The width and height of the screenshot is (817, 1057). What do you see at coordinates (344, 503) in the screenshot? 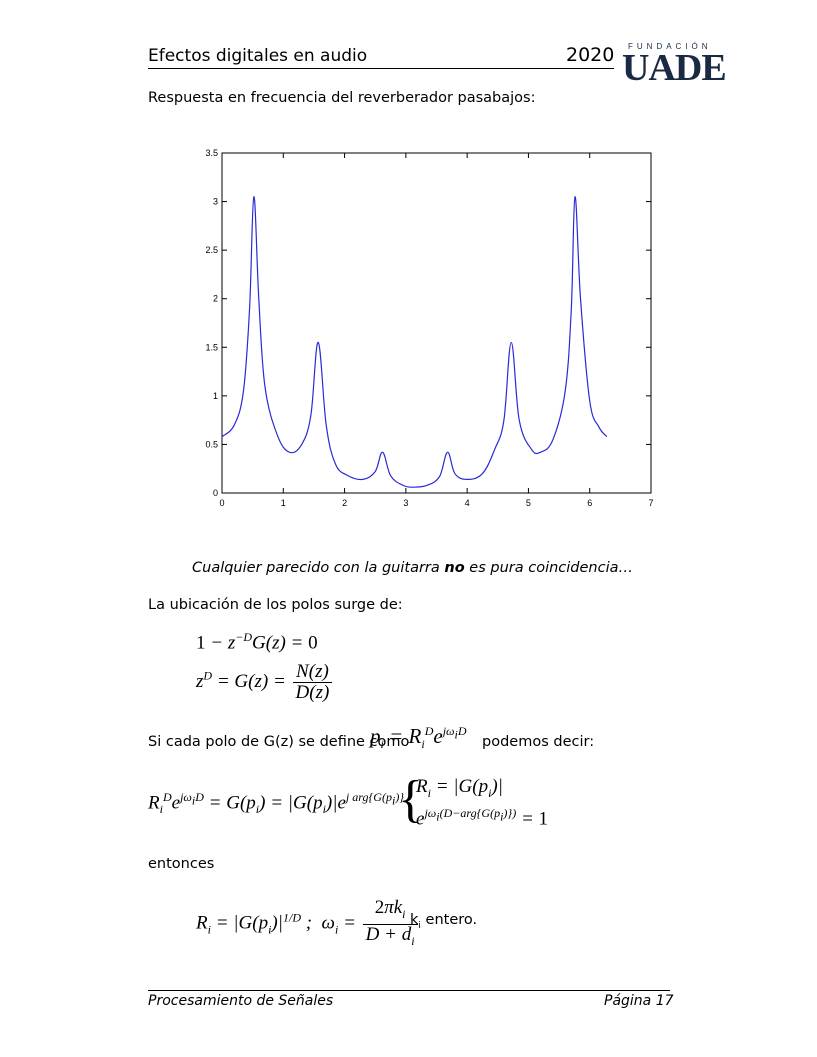
I see `x-tick-label: 2` at bounding box center [344, 503].